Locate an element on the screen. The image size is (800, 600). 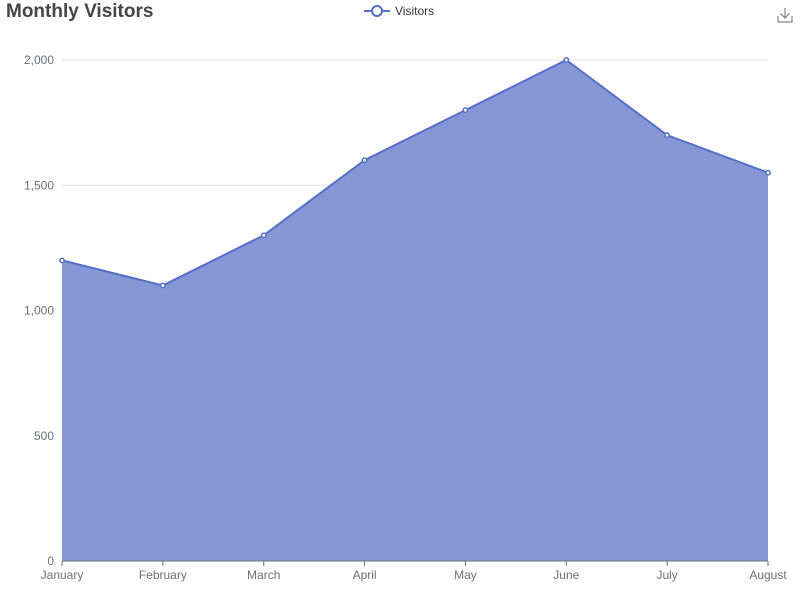
x-tick-label: June is located at coordinates (566, 575).